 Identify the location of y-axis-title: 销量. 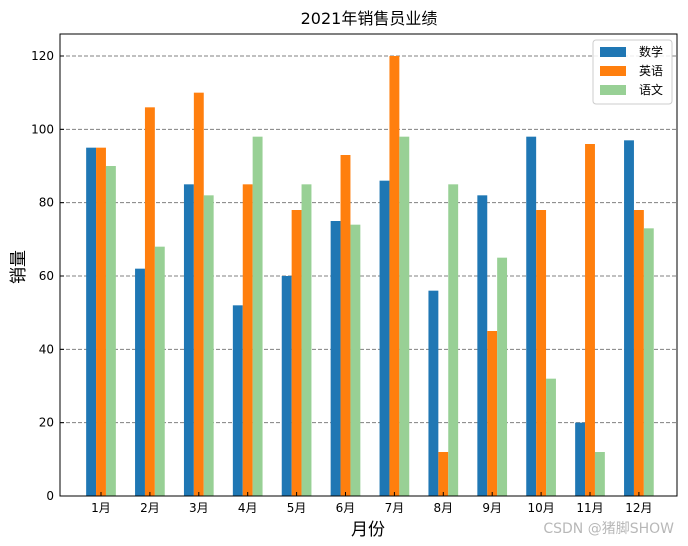
(19, 267).